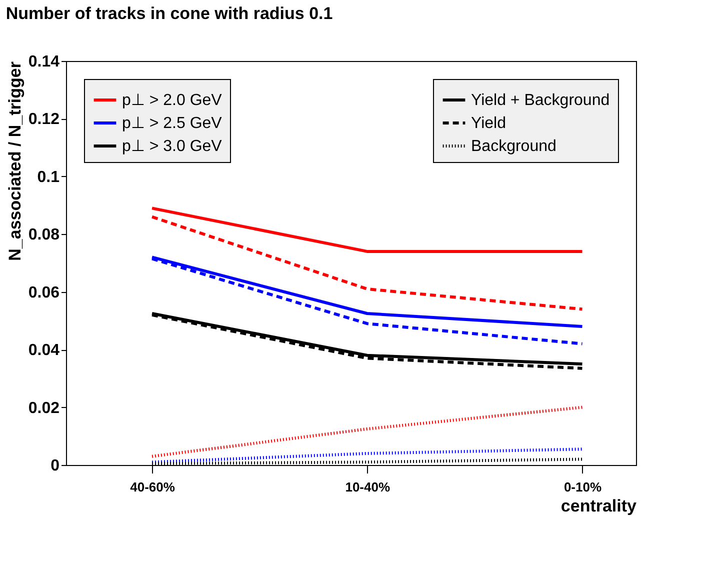 The height and width of the screenshot is (566, 710). I want to click on annotation: Yield, so click(488, 123).